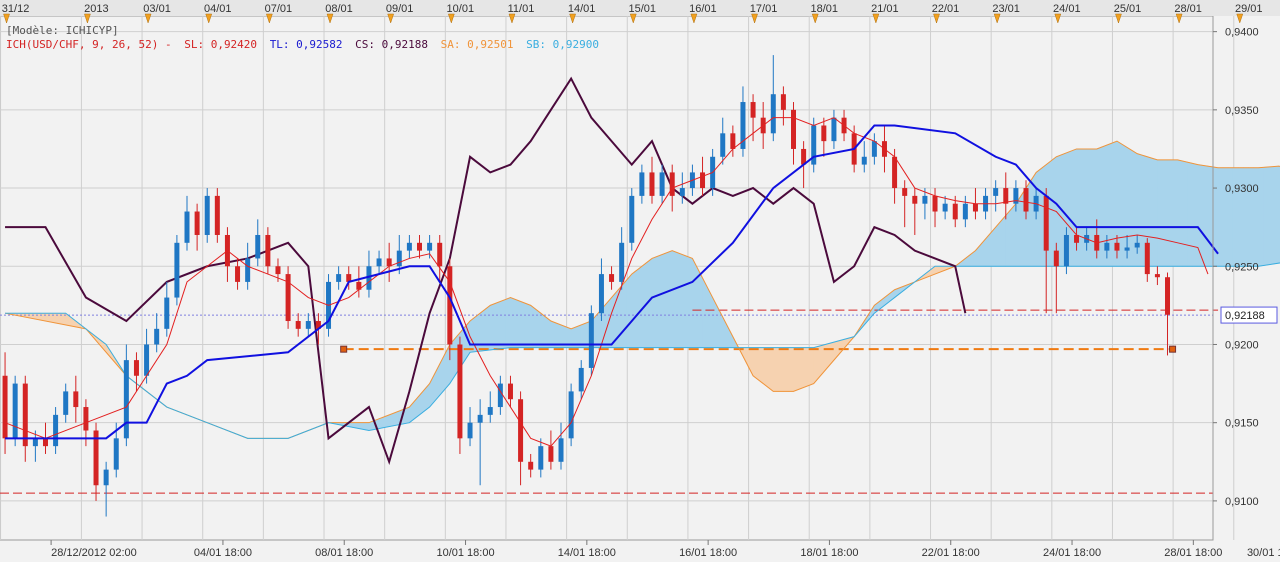  Describe the element at coordinates (1242, 111) in the screenshot. I see `y-tick-label: 0,9350` at that location.